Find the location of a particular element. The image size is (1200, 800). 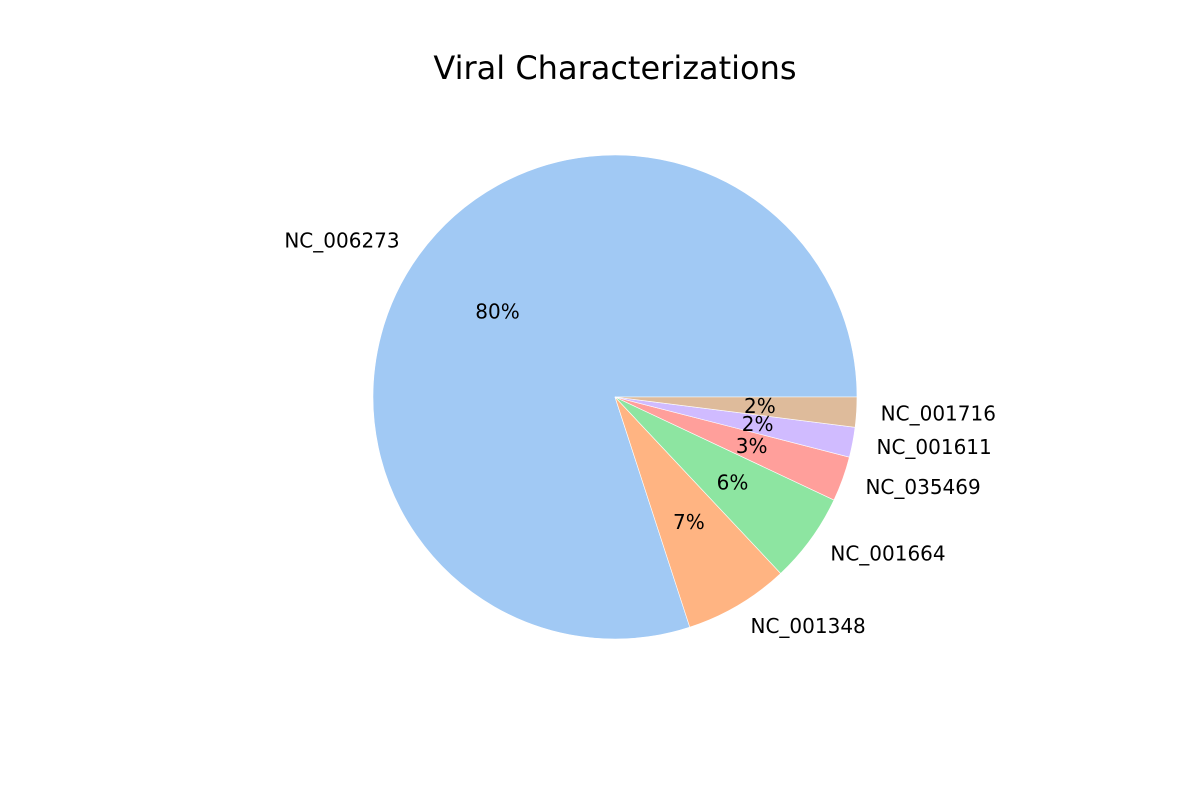

category-label: NC_001348 is located at coordinates (808, 626).